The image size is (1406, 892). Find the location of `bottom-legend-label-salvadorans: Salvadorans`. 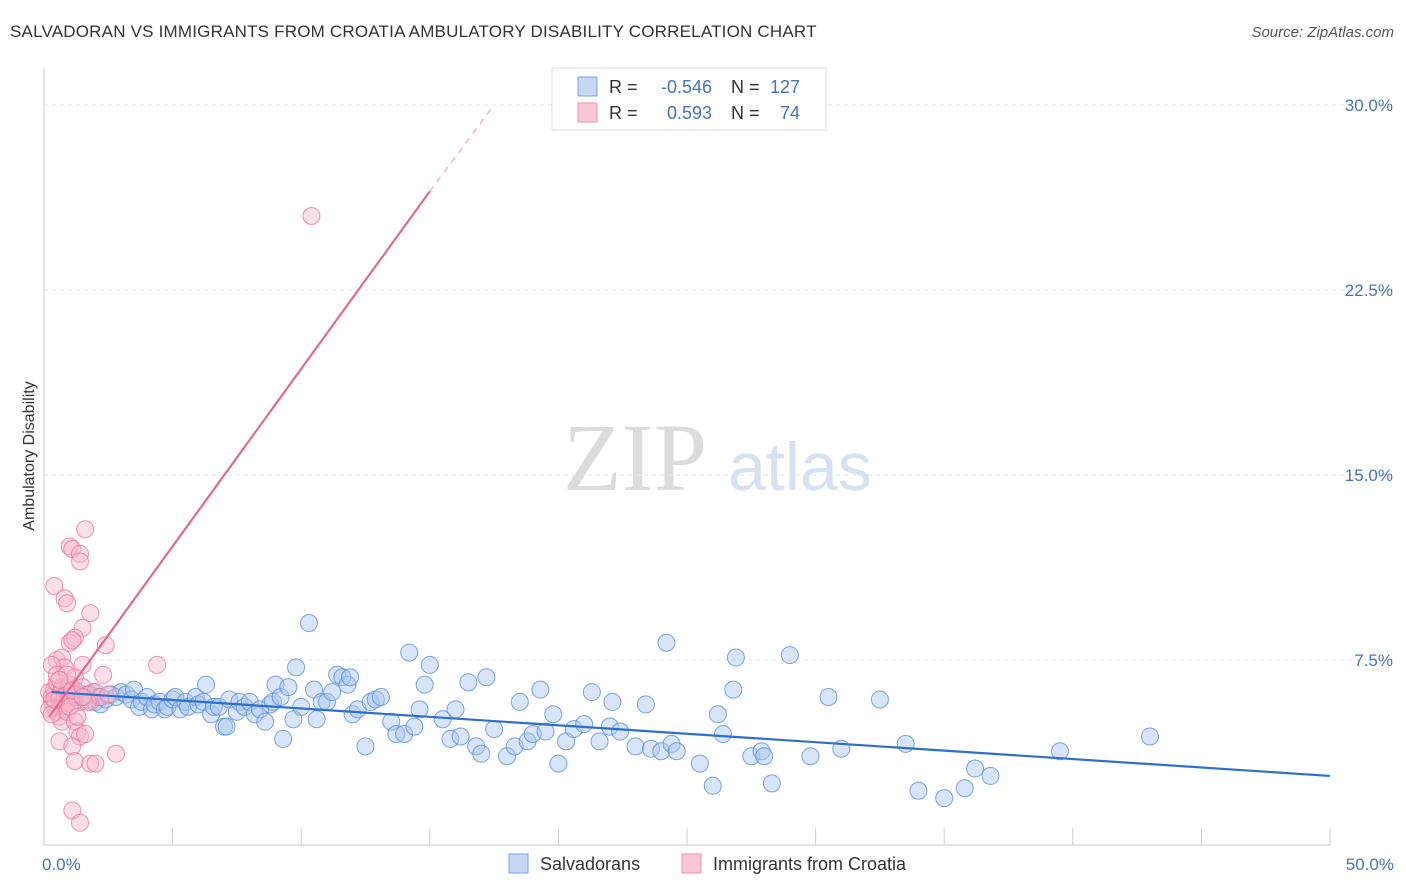

bottom-legend-label-salvadorans: Salvadorans is located at coordinates (590, 864).